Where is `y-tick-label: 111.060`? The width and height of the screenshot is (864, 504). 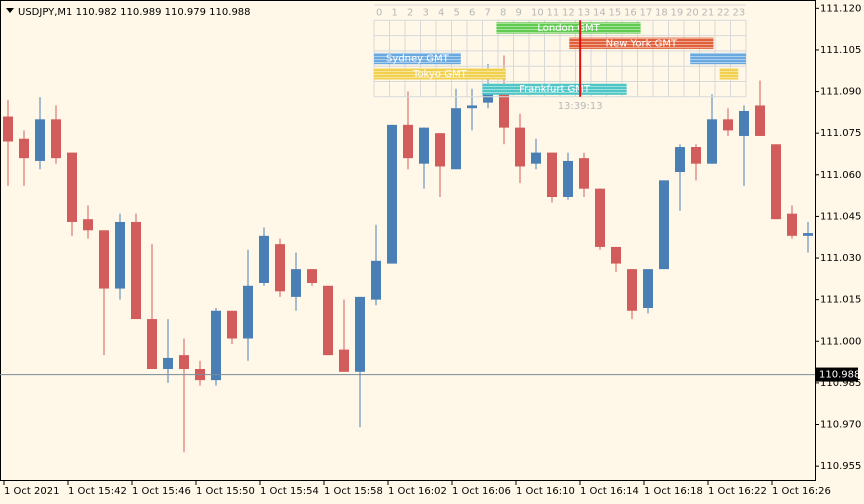 y-tick-label: 111.060 is located at coordinates (840, 175).